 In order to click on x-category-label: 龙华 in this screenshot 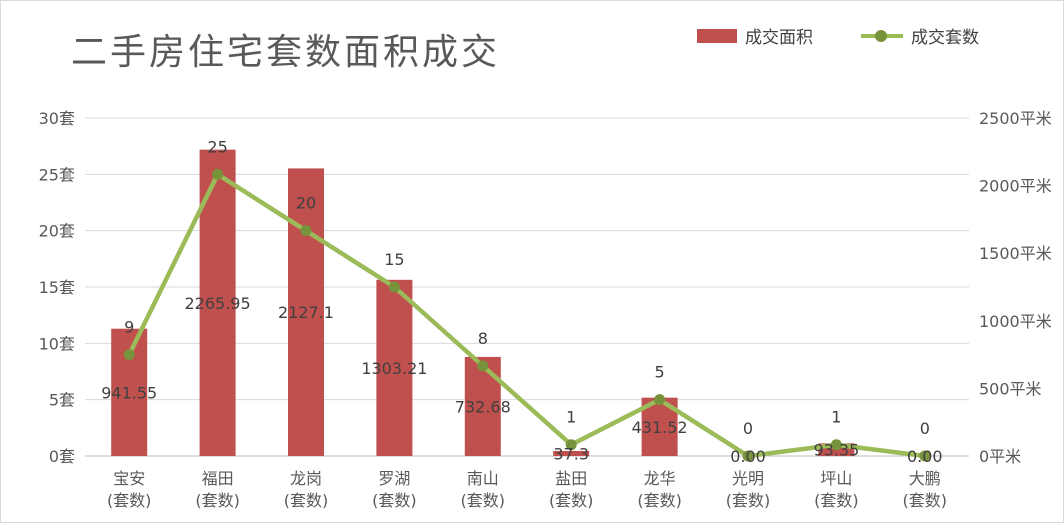, I will do `click(660, 478)`.